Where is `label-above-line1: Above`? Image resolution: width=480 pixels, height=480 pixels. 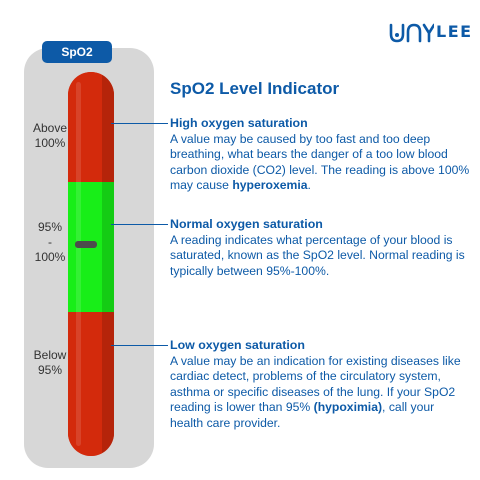 label-above-line1: Above is located at coordinates (50, 128).